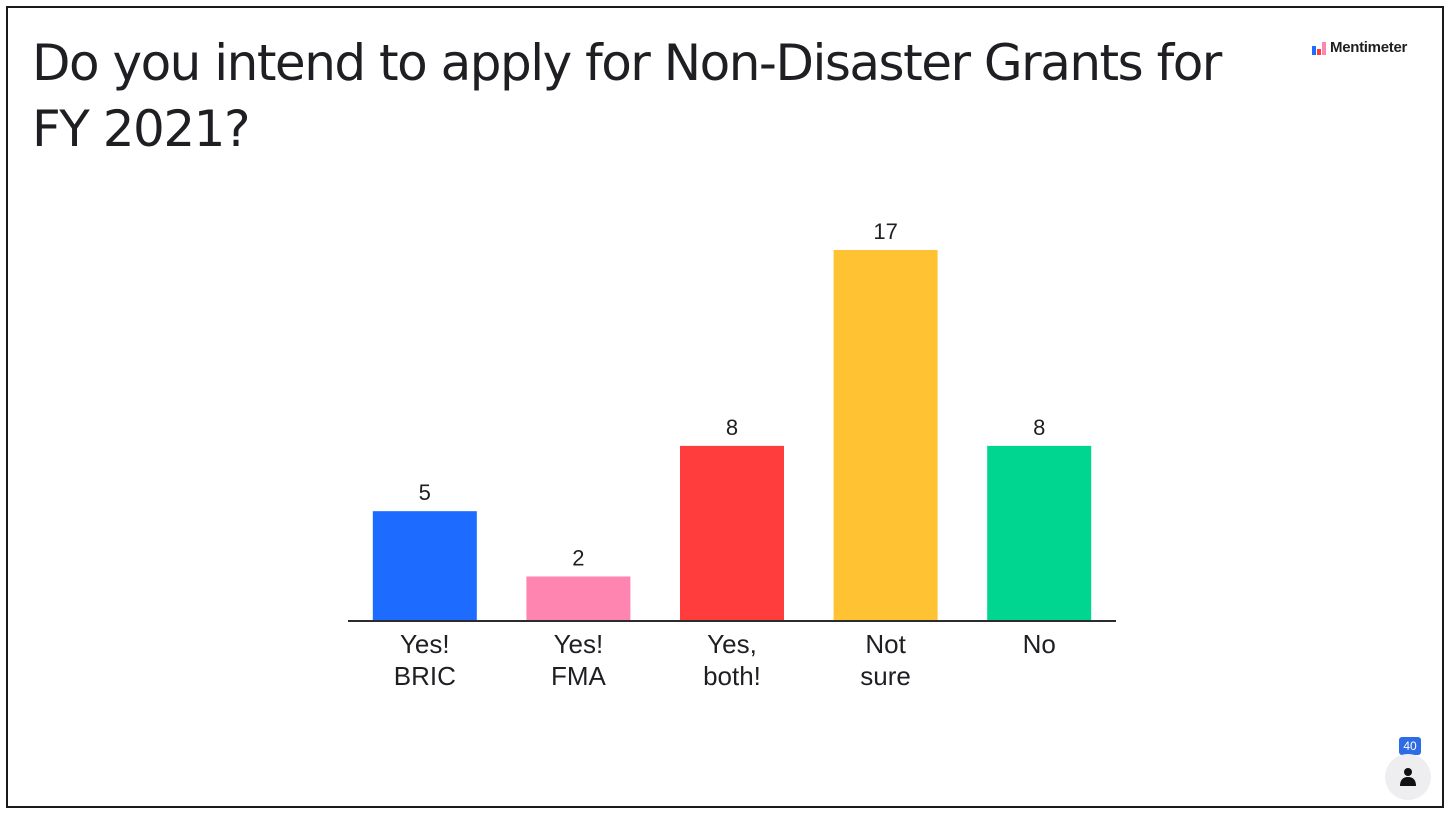 Image resolution: width=1452 pixels, height=814 pixels. What do you see at coordinates (425, 676) in the screenshot?
I see `category-label: BRIC` at bounding box center [425, 676].